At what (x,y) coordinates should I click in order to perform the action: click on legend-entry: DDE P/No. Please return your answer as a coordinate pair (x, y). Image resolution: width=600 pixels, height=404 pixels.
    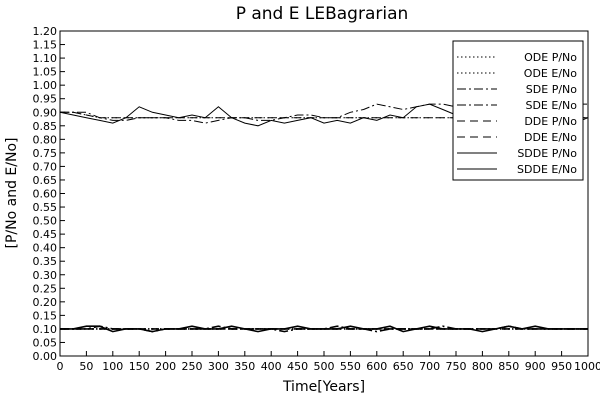
    Looking at the image, I should click on (550, 121).